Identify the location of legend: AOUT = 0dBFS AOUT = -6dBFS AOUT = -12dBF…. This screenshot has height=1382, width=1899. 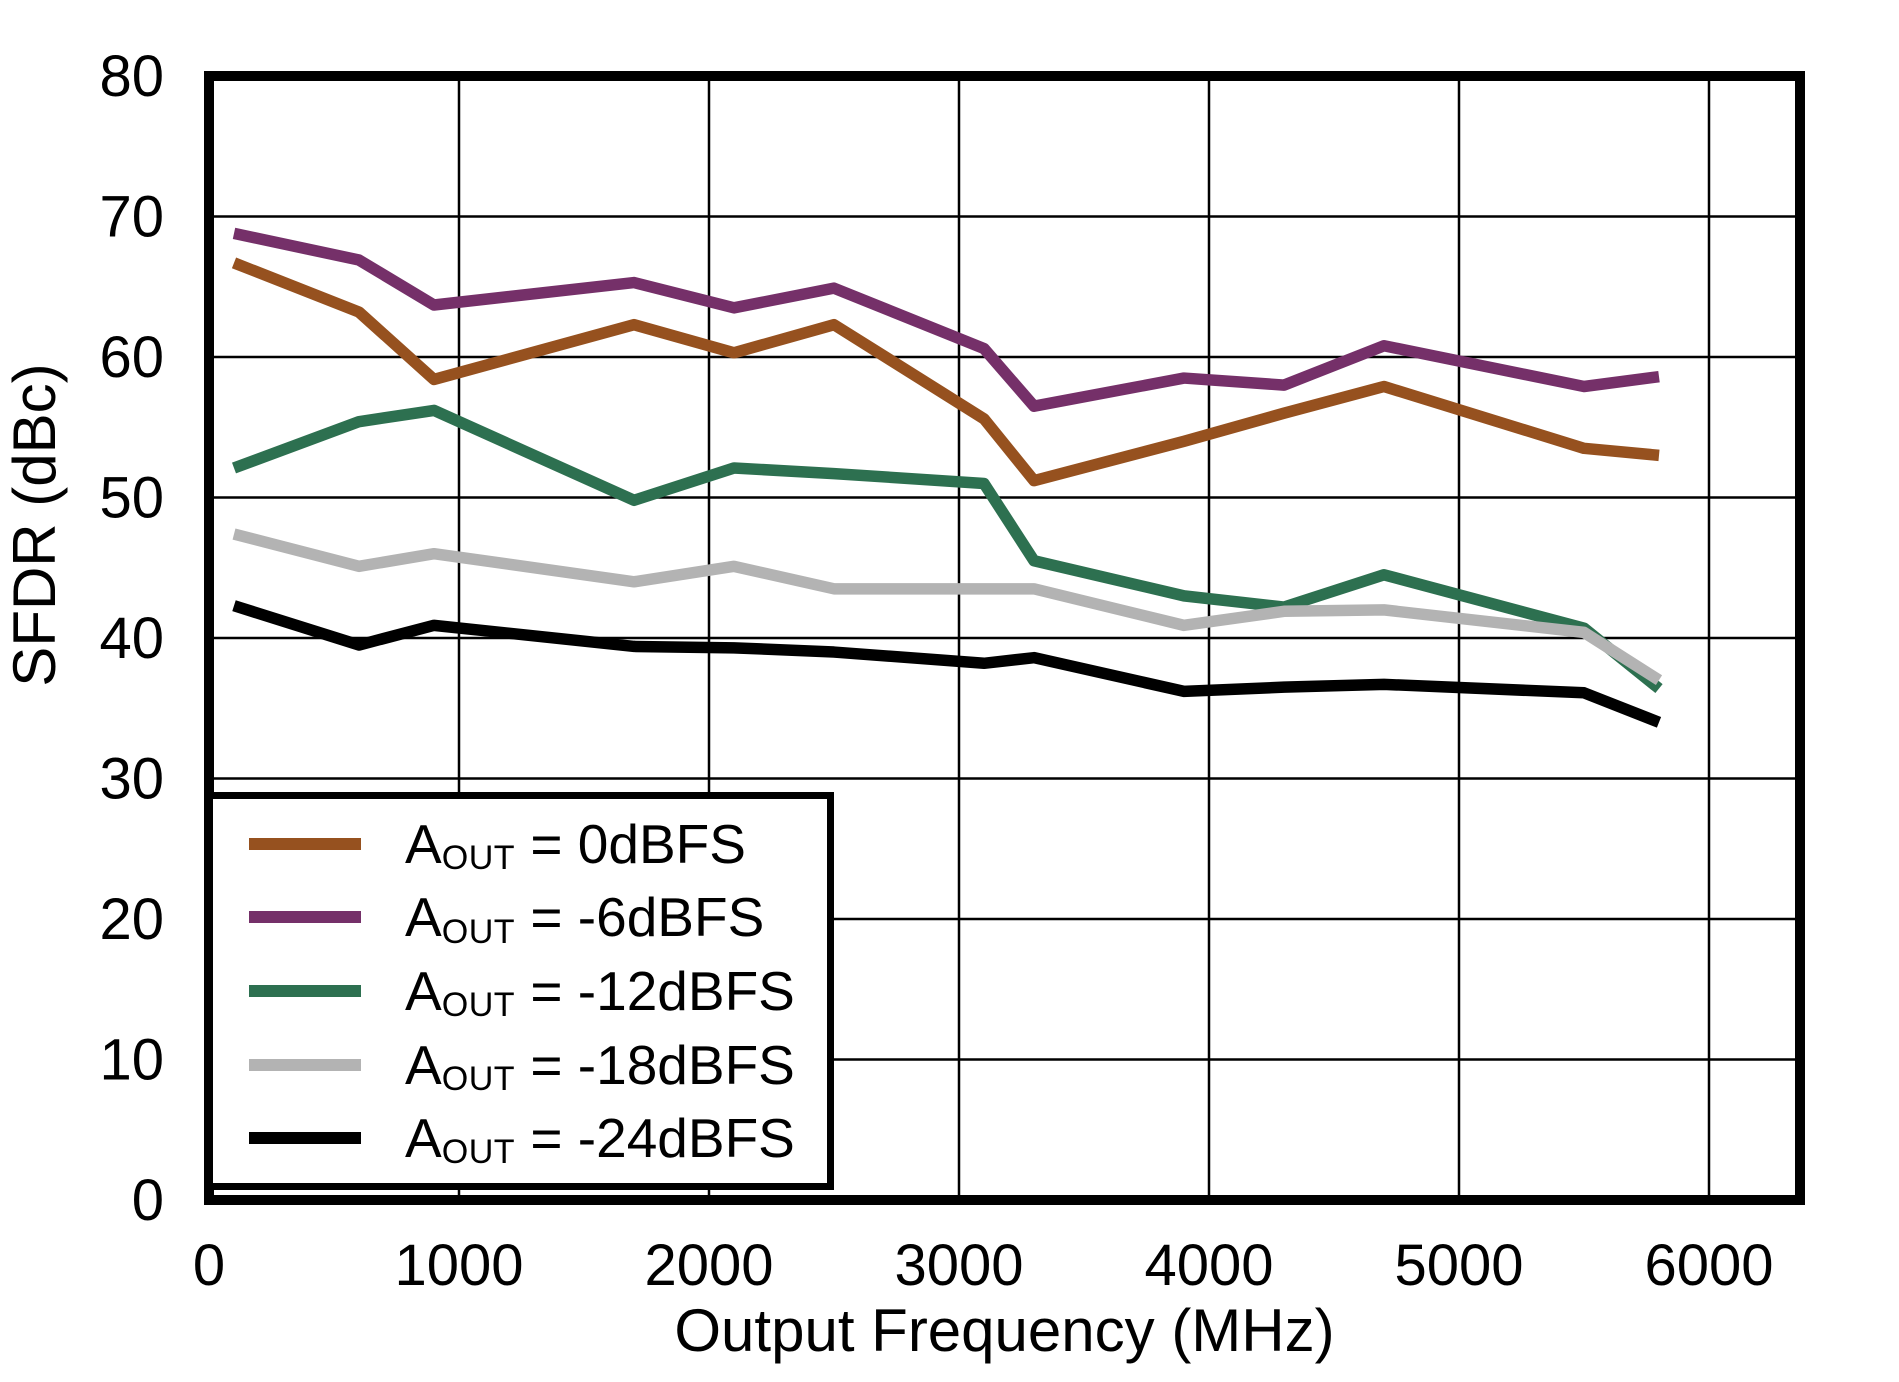
(520, 991).